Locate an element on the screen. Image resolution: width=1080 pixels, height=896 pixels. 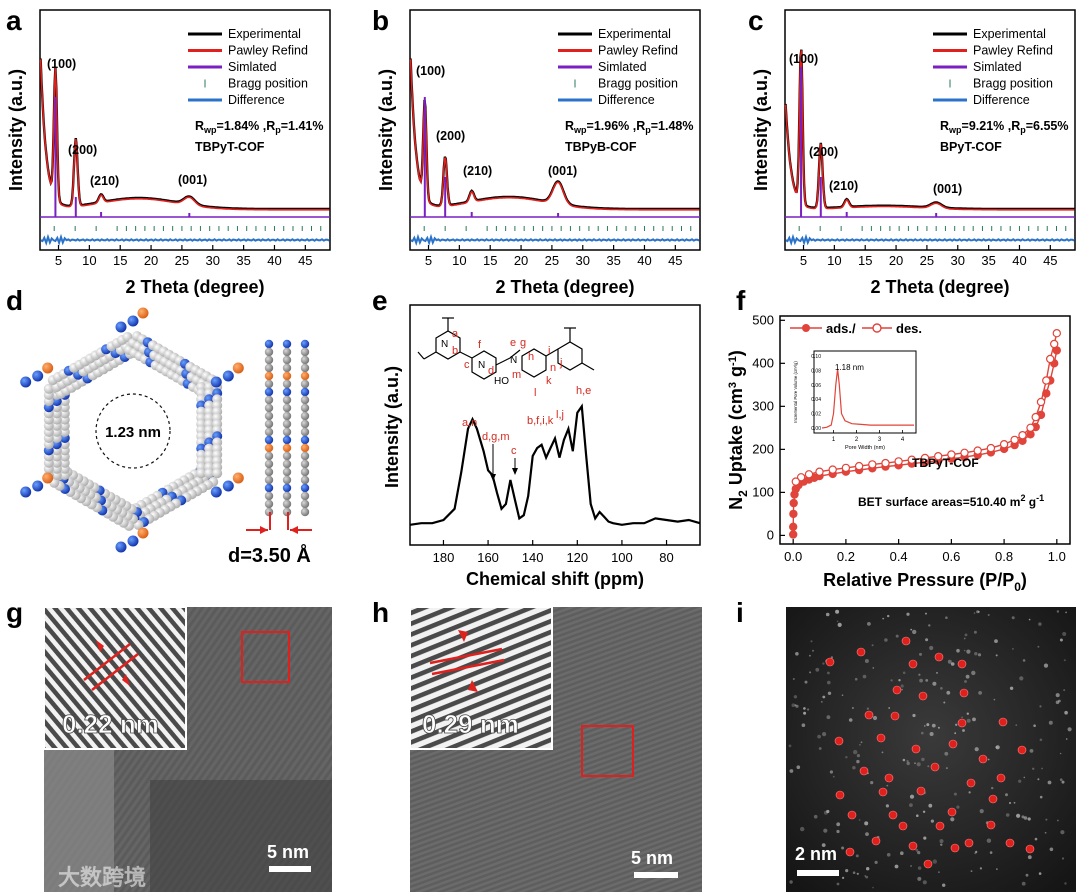
y-tick-label: 400 is located at coordinates (763, 362).